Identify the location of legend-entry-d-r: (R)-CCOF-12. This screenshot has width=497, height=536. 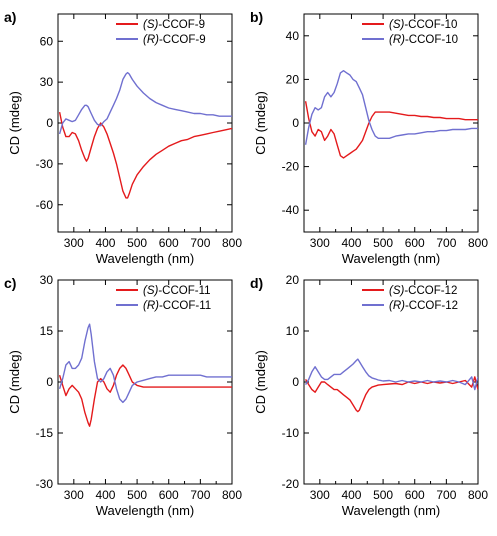
(423, 306).